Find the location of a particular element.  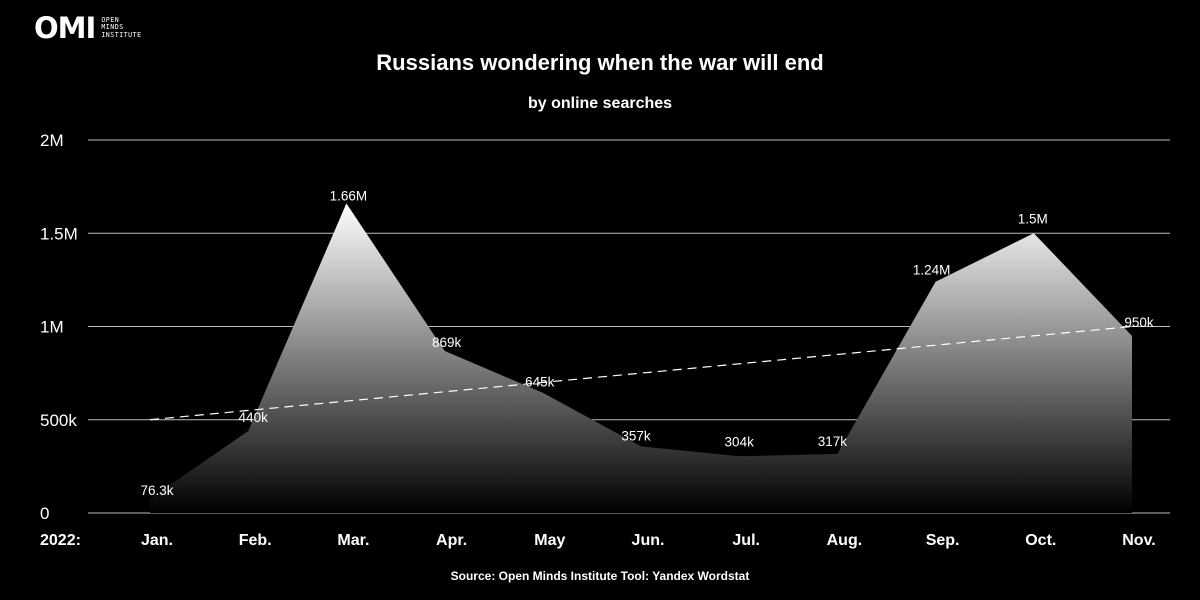

data-label: 317k is located at coordinates (833, 441).